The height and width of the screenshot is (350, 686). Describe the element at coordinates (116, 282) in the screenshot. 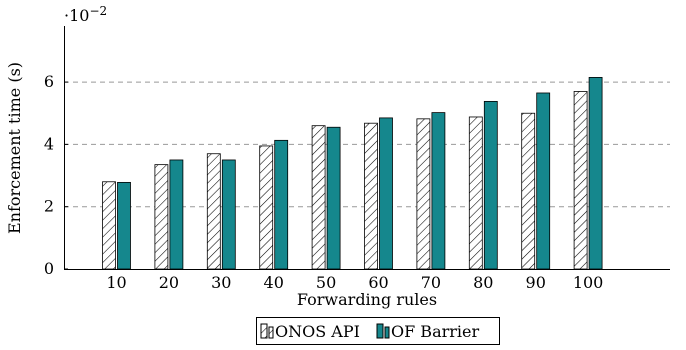

I see `x-tick-label: 10` at that location.